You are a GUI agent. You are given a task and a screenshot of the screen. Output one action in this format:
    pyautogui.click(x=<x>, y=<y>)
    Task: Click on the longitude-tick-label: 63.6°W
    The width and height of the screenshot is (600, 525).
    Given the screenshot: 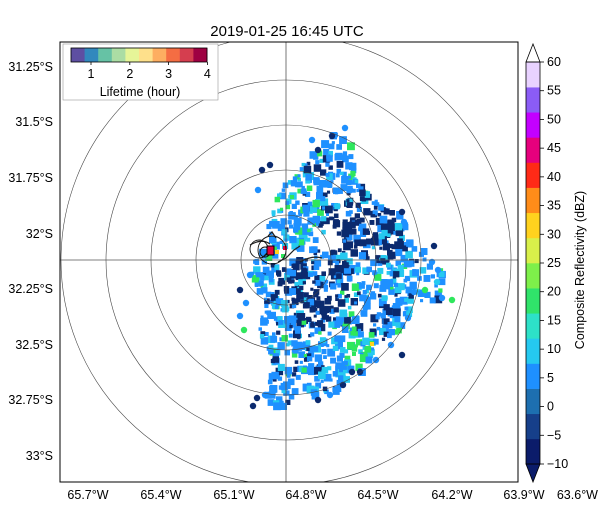 What is the action you would take?
    pyautogui.click(x=577, y=495)
    